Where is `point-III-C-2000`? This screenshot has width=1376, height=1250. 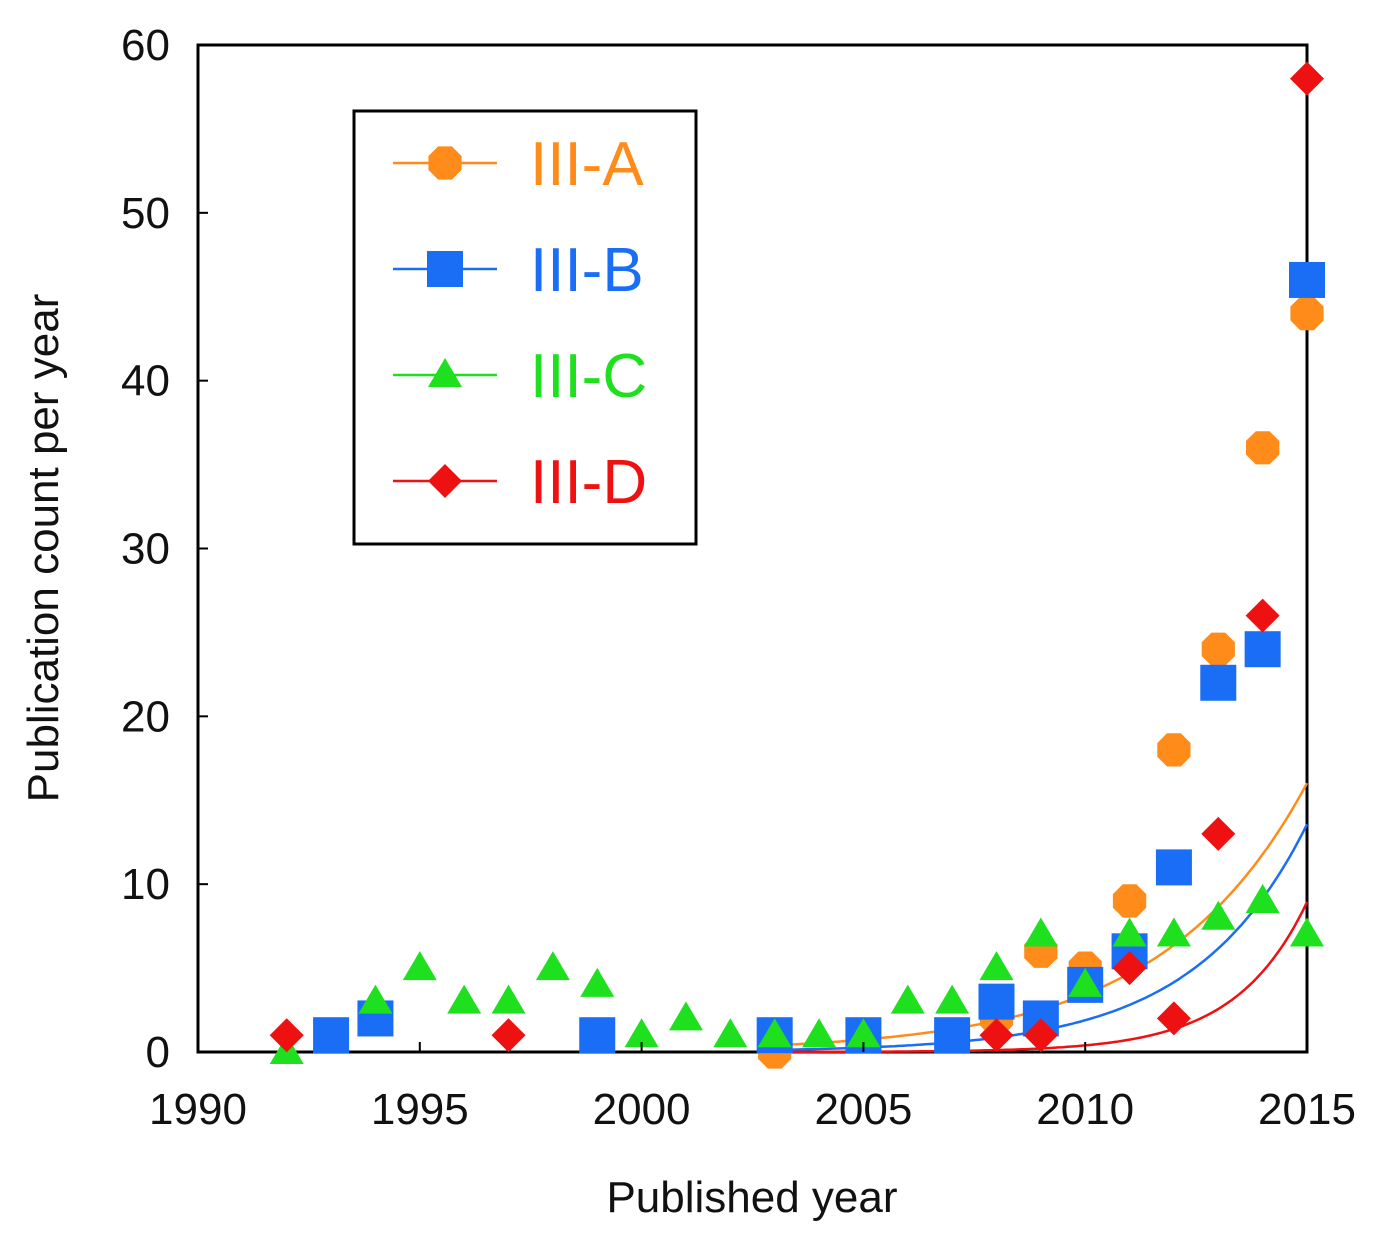 point-III-C-2000 is located at coordinates (641, 1033).